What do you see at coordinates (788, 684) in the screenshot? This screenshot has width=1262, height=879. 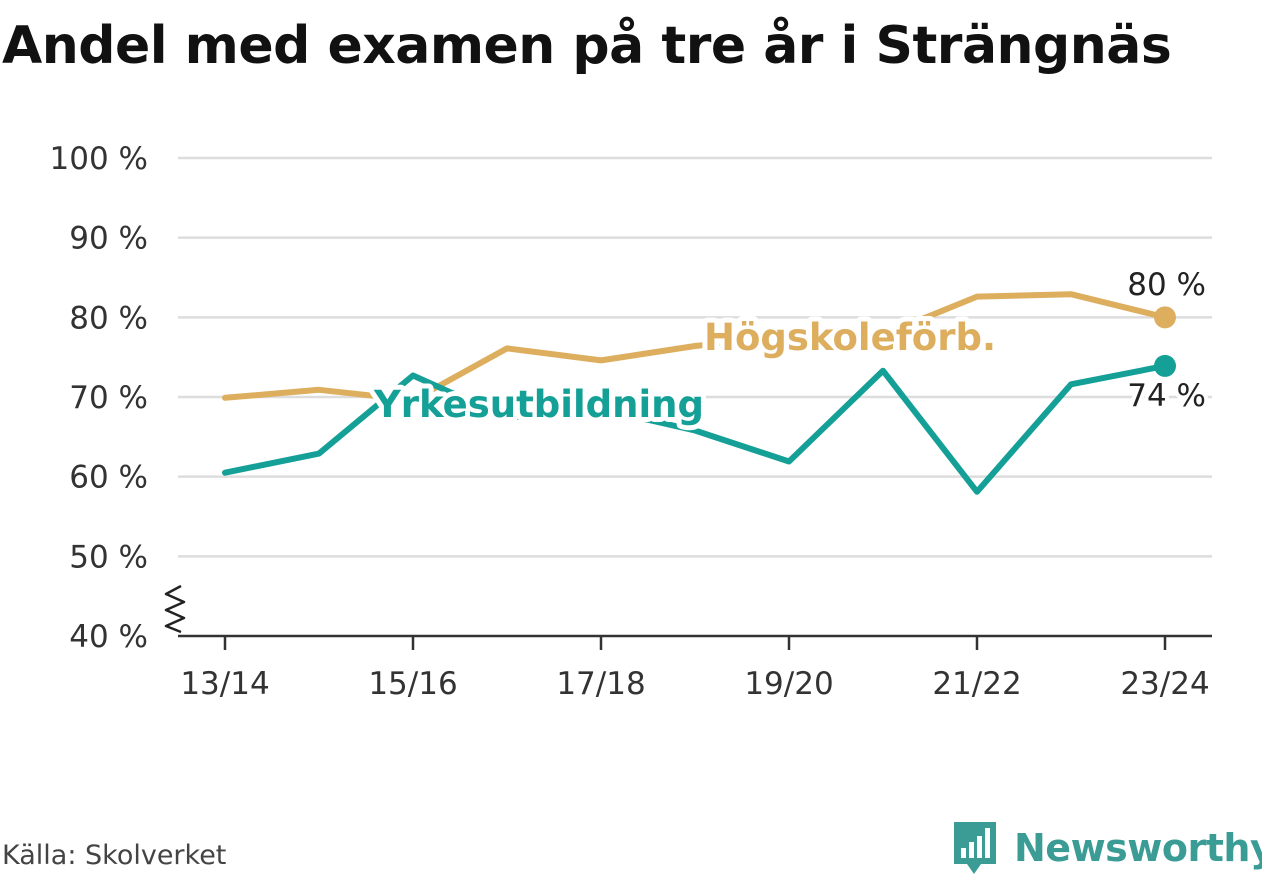 I see `x-tick-label: 19/20` at bounding box center [788, 684].